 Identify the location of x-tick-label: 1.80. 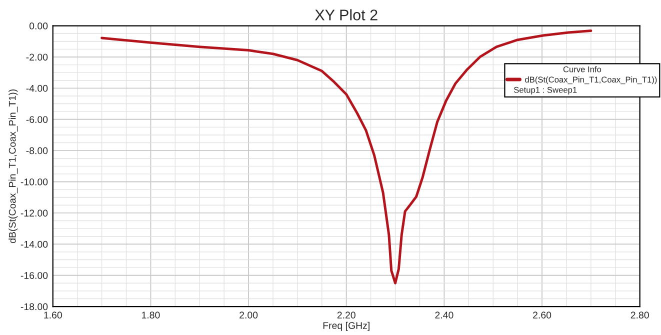
(151, 315).